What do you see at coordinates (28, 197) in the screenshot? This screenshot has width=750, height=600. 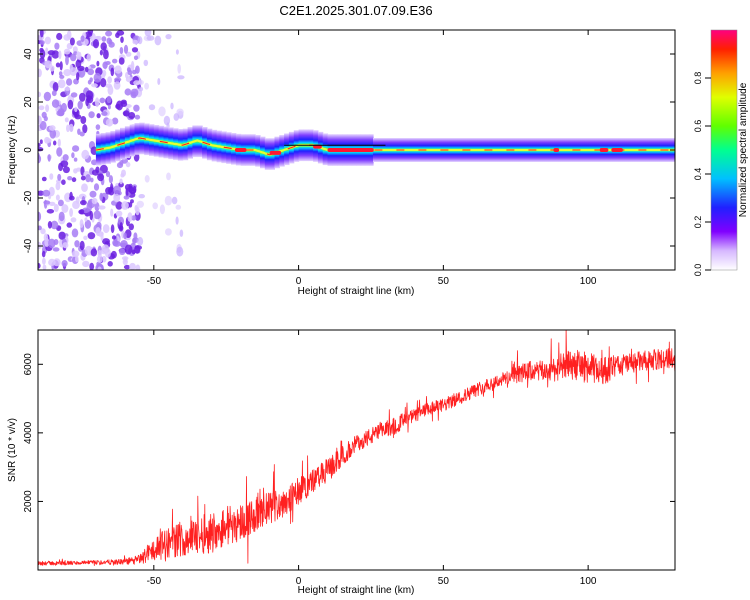 I see `y-tick-label: -20` at bounding box center [28, 197].